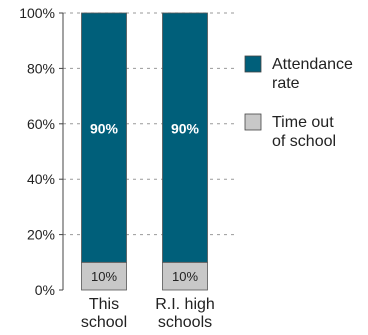 Image resolution: width=368 pixels, height=335 pixels. Describe the element at coordinates (104, 313) in the screenshot. I see `x-category-label: This school` at that location.